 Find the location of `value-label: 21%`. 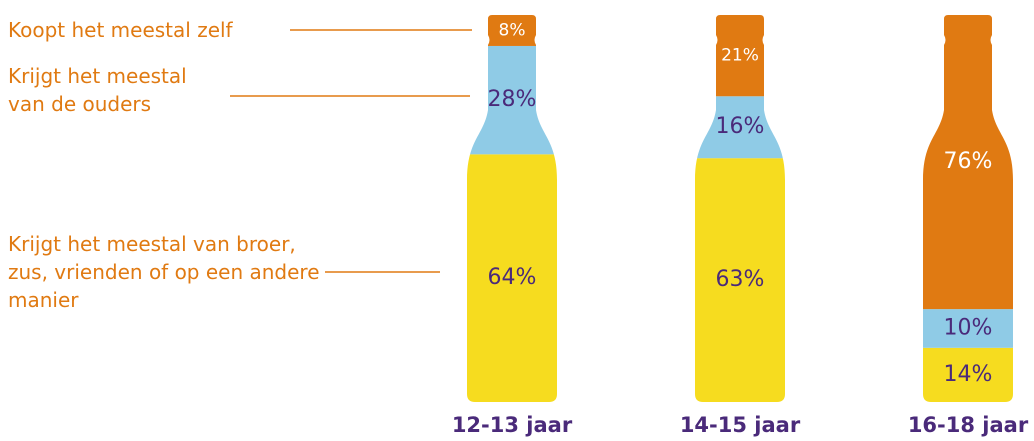

value-label: 21% is located at coordinates (740, 56).